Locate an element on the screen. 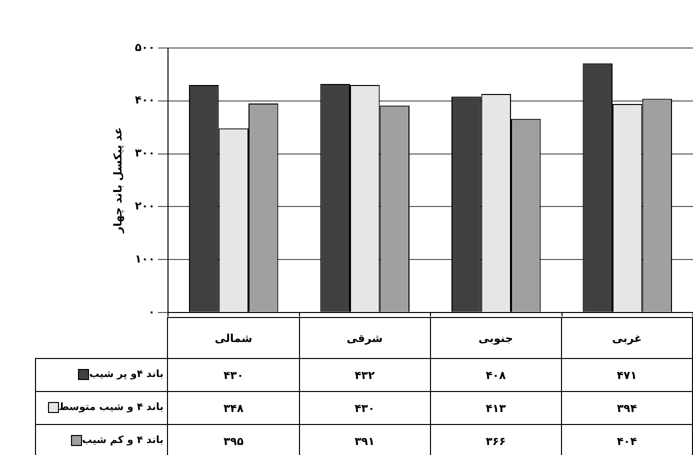 The height and width of the screenshot is (455, 693). y-tick-label: ۳۰۰ is located at coordinates (144, 153).